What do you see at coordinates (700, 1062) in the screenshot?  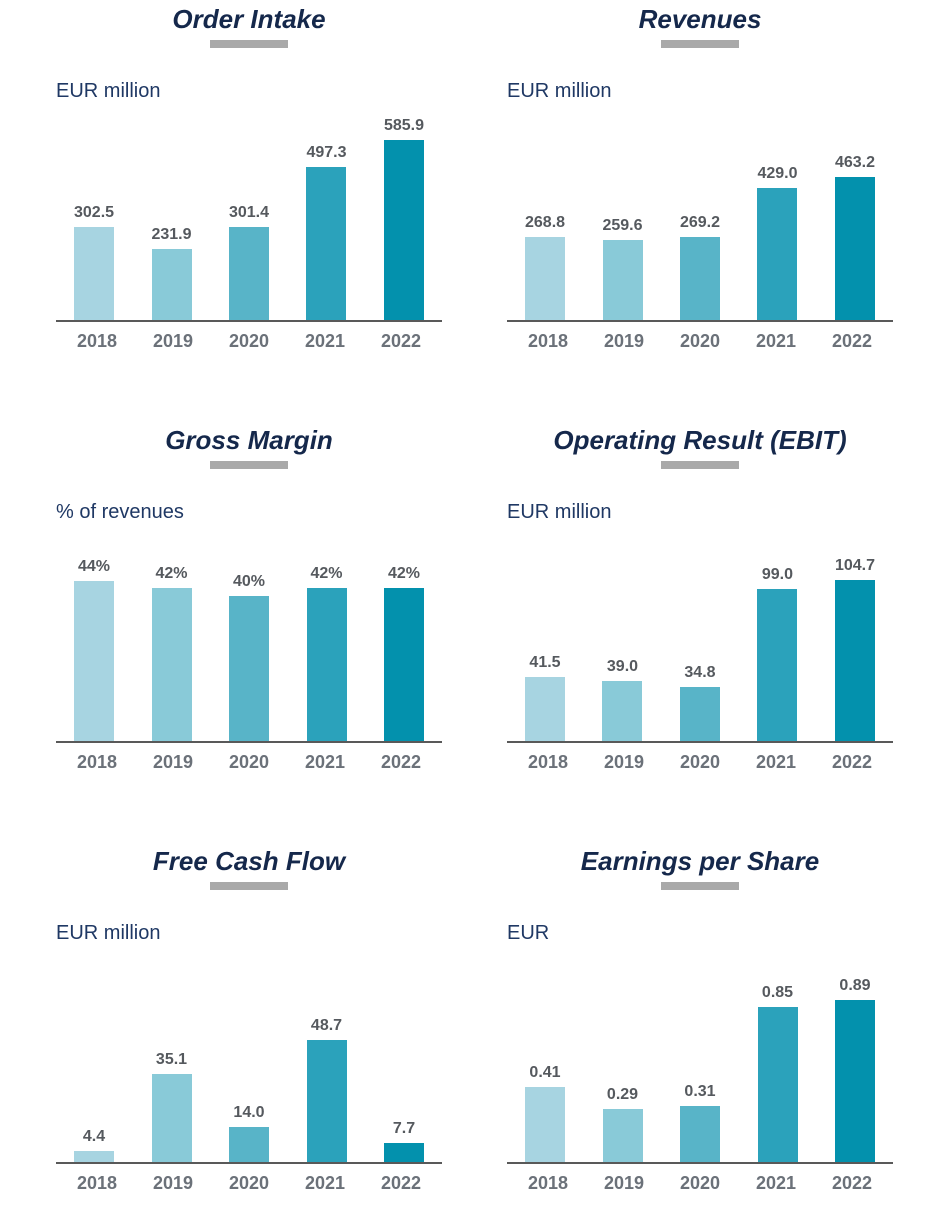 I see `plot-area: 0.41 0.29 0.31 0.85 0.89` at bounding box center [700, 1062].